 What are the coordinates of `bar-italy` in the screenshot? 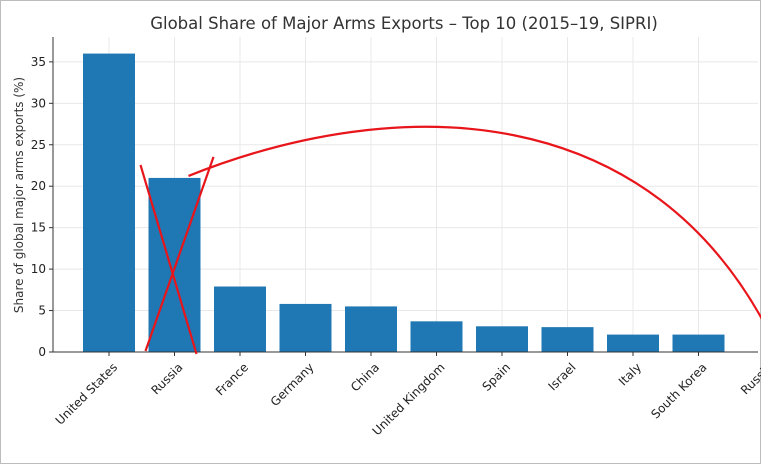 It's located at (633, 343).